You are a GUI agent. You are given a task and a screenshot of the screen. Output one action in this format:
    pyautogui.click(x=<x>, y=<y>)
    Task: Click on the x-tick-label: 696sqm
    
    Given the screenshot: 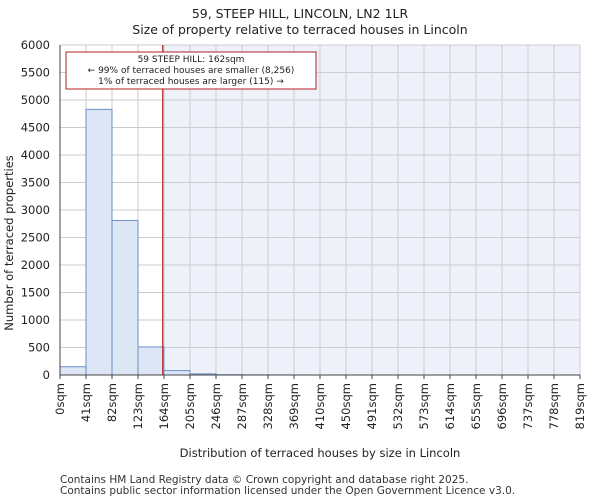 What is the action you would take?
    pyautogui.click(x=502, y=406)
    